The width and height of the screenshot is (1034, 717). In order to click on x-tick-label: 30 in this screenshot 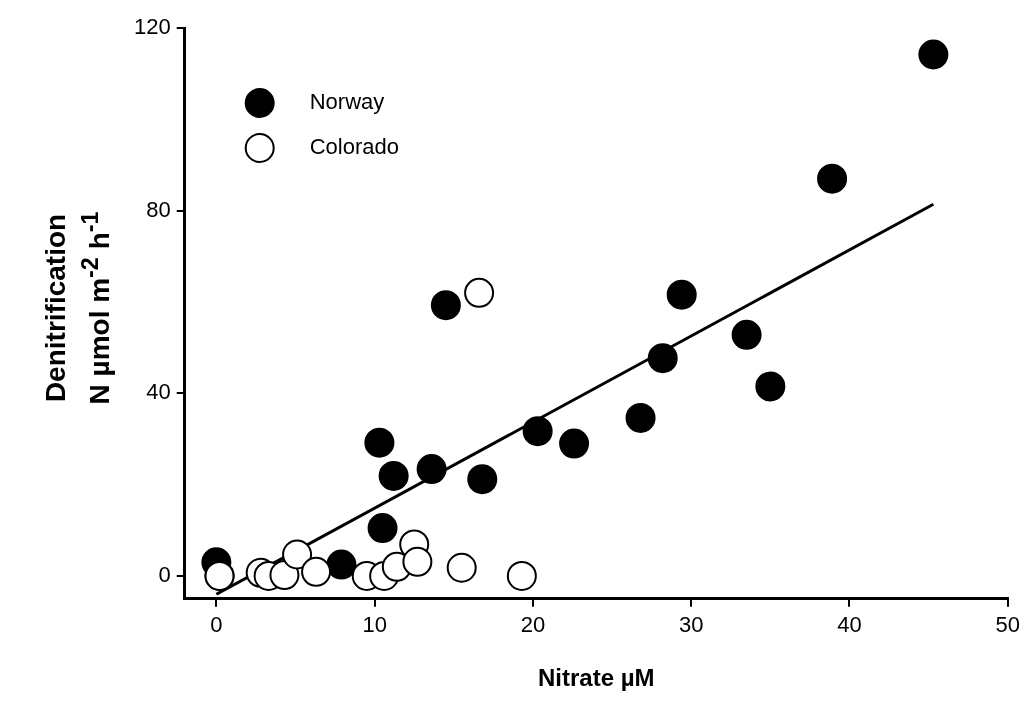, I will do `click(691, 625)`.